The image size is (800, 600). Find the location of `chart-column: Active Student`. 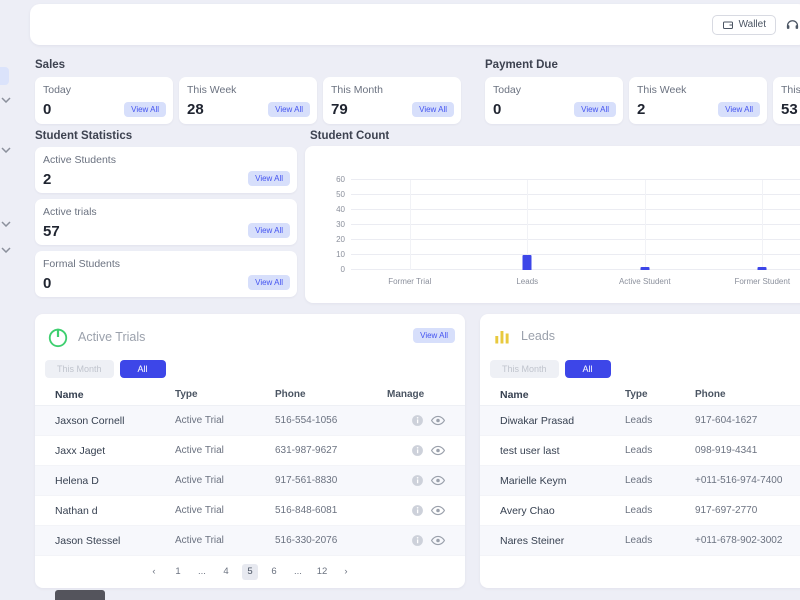

chart-column: Active Student is located at coordinates (645, 233).